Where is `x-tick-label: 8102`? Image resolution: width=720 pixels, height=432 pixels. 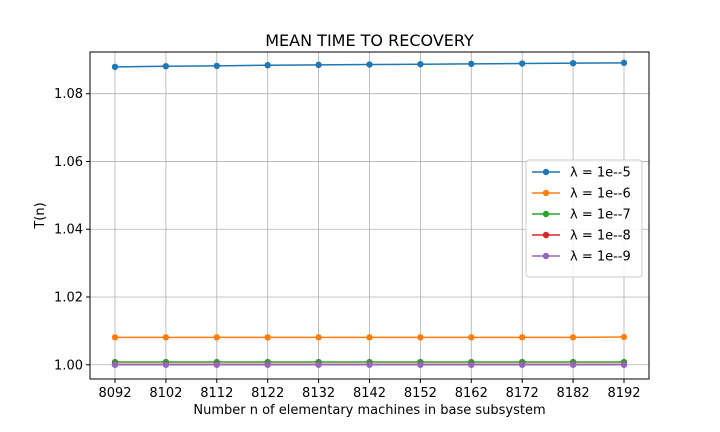 x-tick-label: 8102 is located at coordinates (165, 393).